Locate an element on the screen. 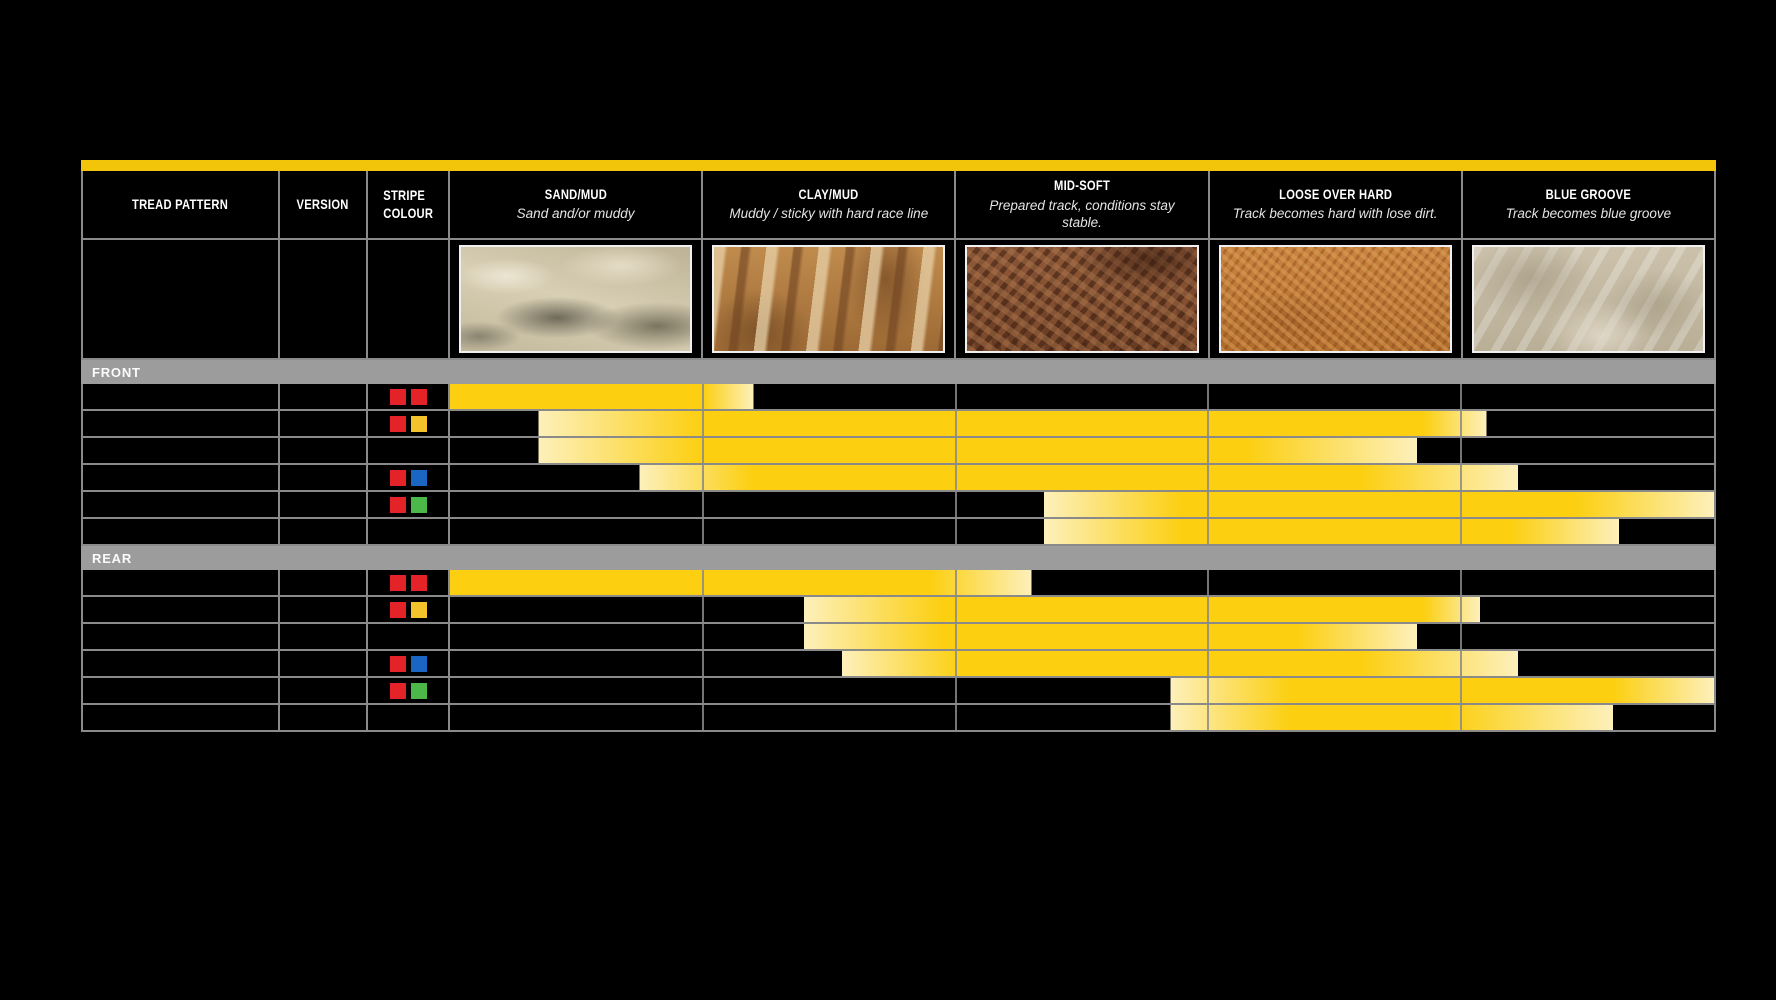 The image size is (1776, 1000). column-header-tread-pattern: TREAD PATTERN is located at coordinates (181, 204).